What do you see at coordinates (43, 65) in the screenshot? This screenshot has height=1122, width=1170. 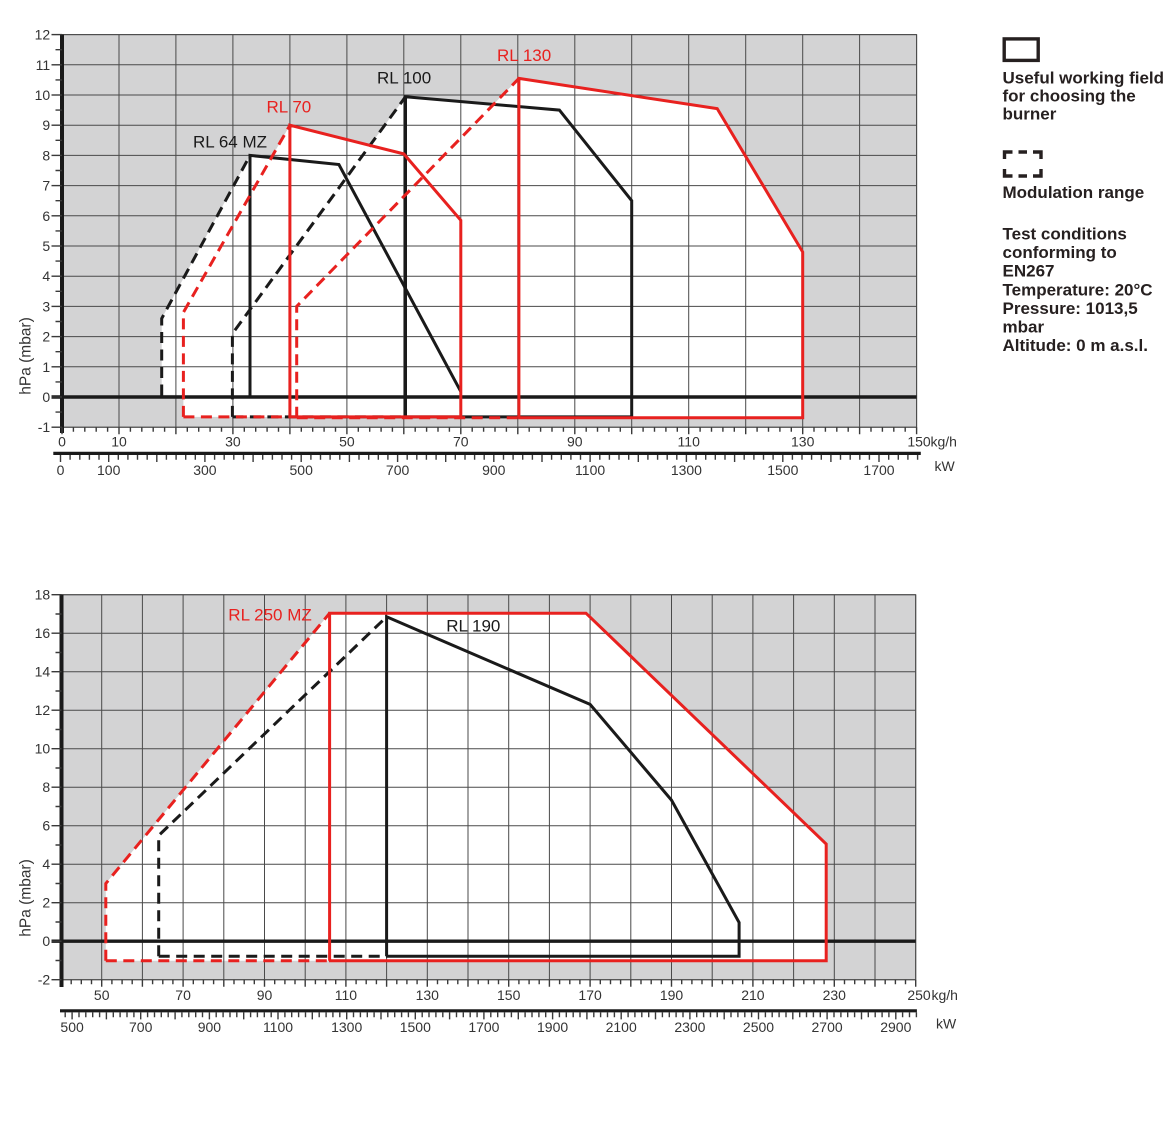 I see `svg-text: 11` at bounding box center [43, 65].